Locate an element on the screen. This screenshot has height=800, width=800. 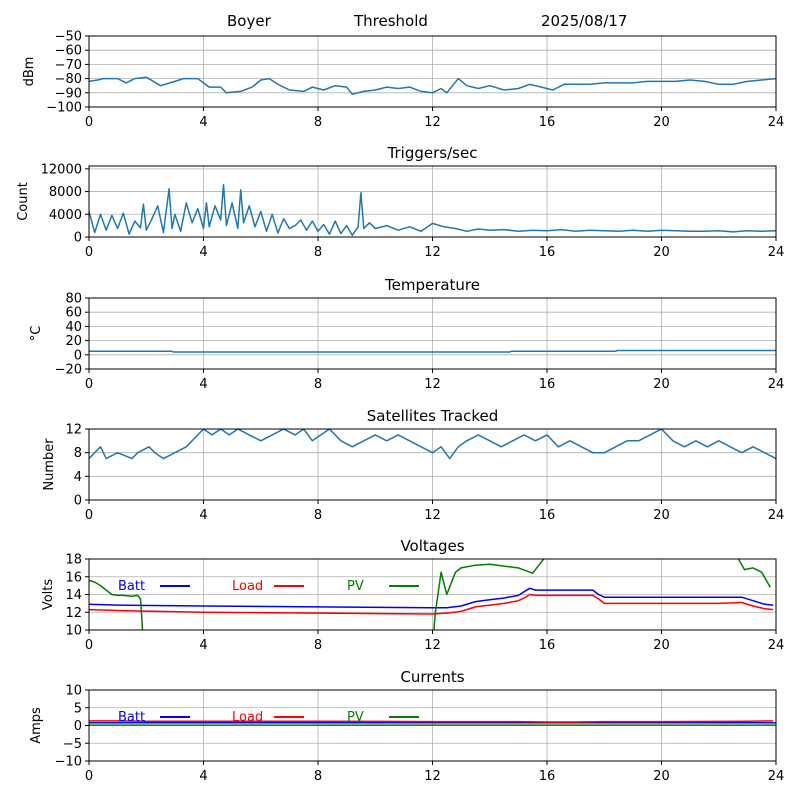
y-tick-label: 12000 is located at coordinates (61, 169).